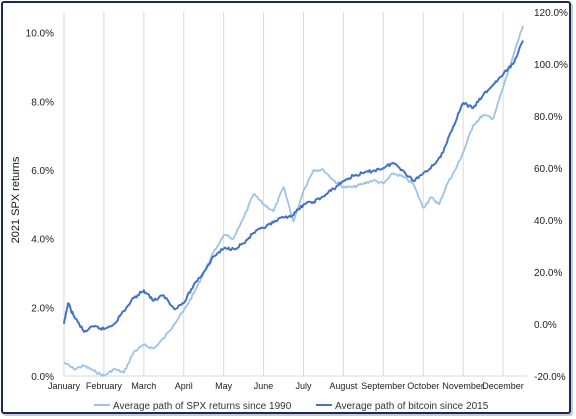  Describe the element at coordinates (463, 386) in the screenshot. I see `x-tick-label: November` at that location.